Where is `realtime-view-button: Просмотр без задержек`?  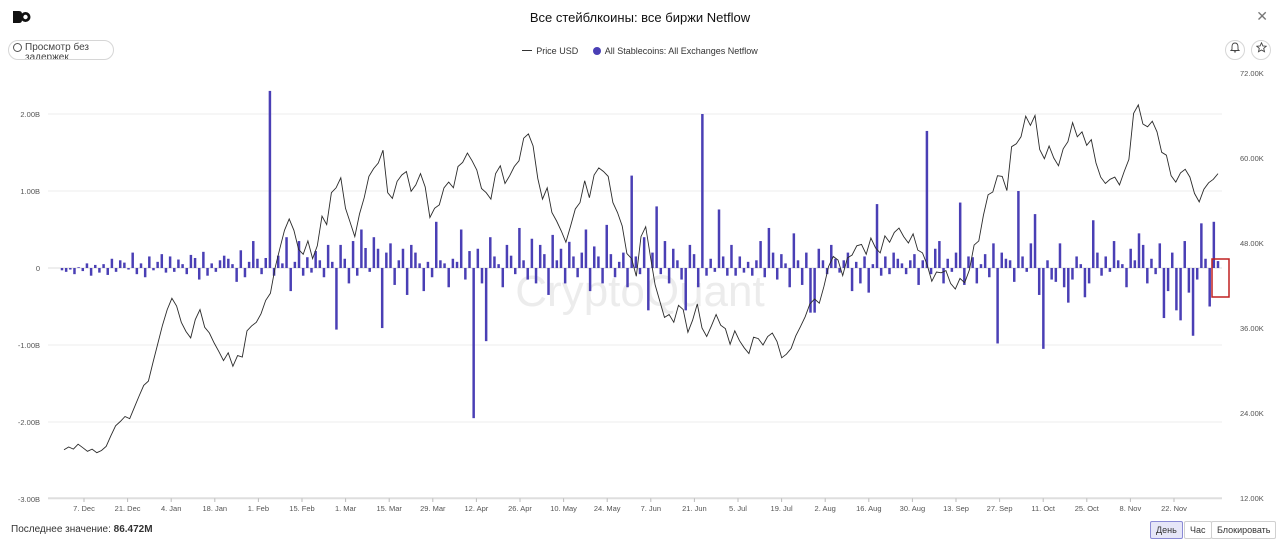
realtime-view-button: Просмотр без задержек is located at coordinates (61, 50).